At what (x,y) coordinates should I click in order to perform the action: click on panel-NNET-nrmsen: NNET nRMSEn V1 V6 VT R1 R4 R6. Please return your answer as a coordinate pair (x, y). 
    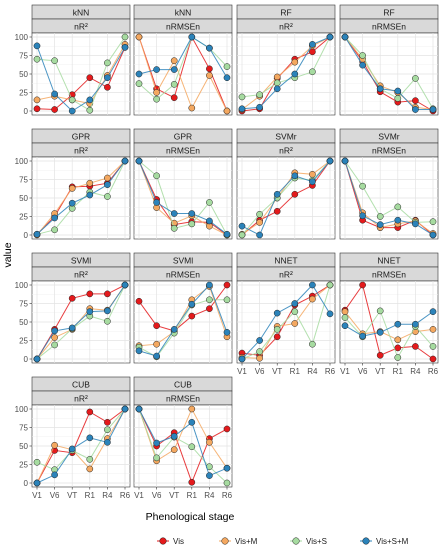
    Looking at the image, I should click on (389, 314).